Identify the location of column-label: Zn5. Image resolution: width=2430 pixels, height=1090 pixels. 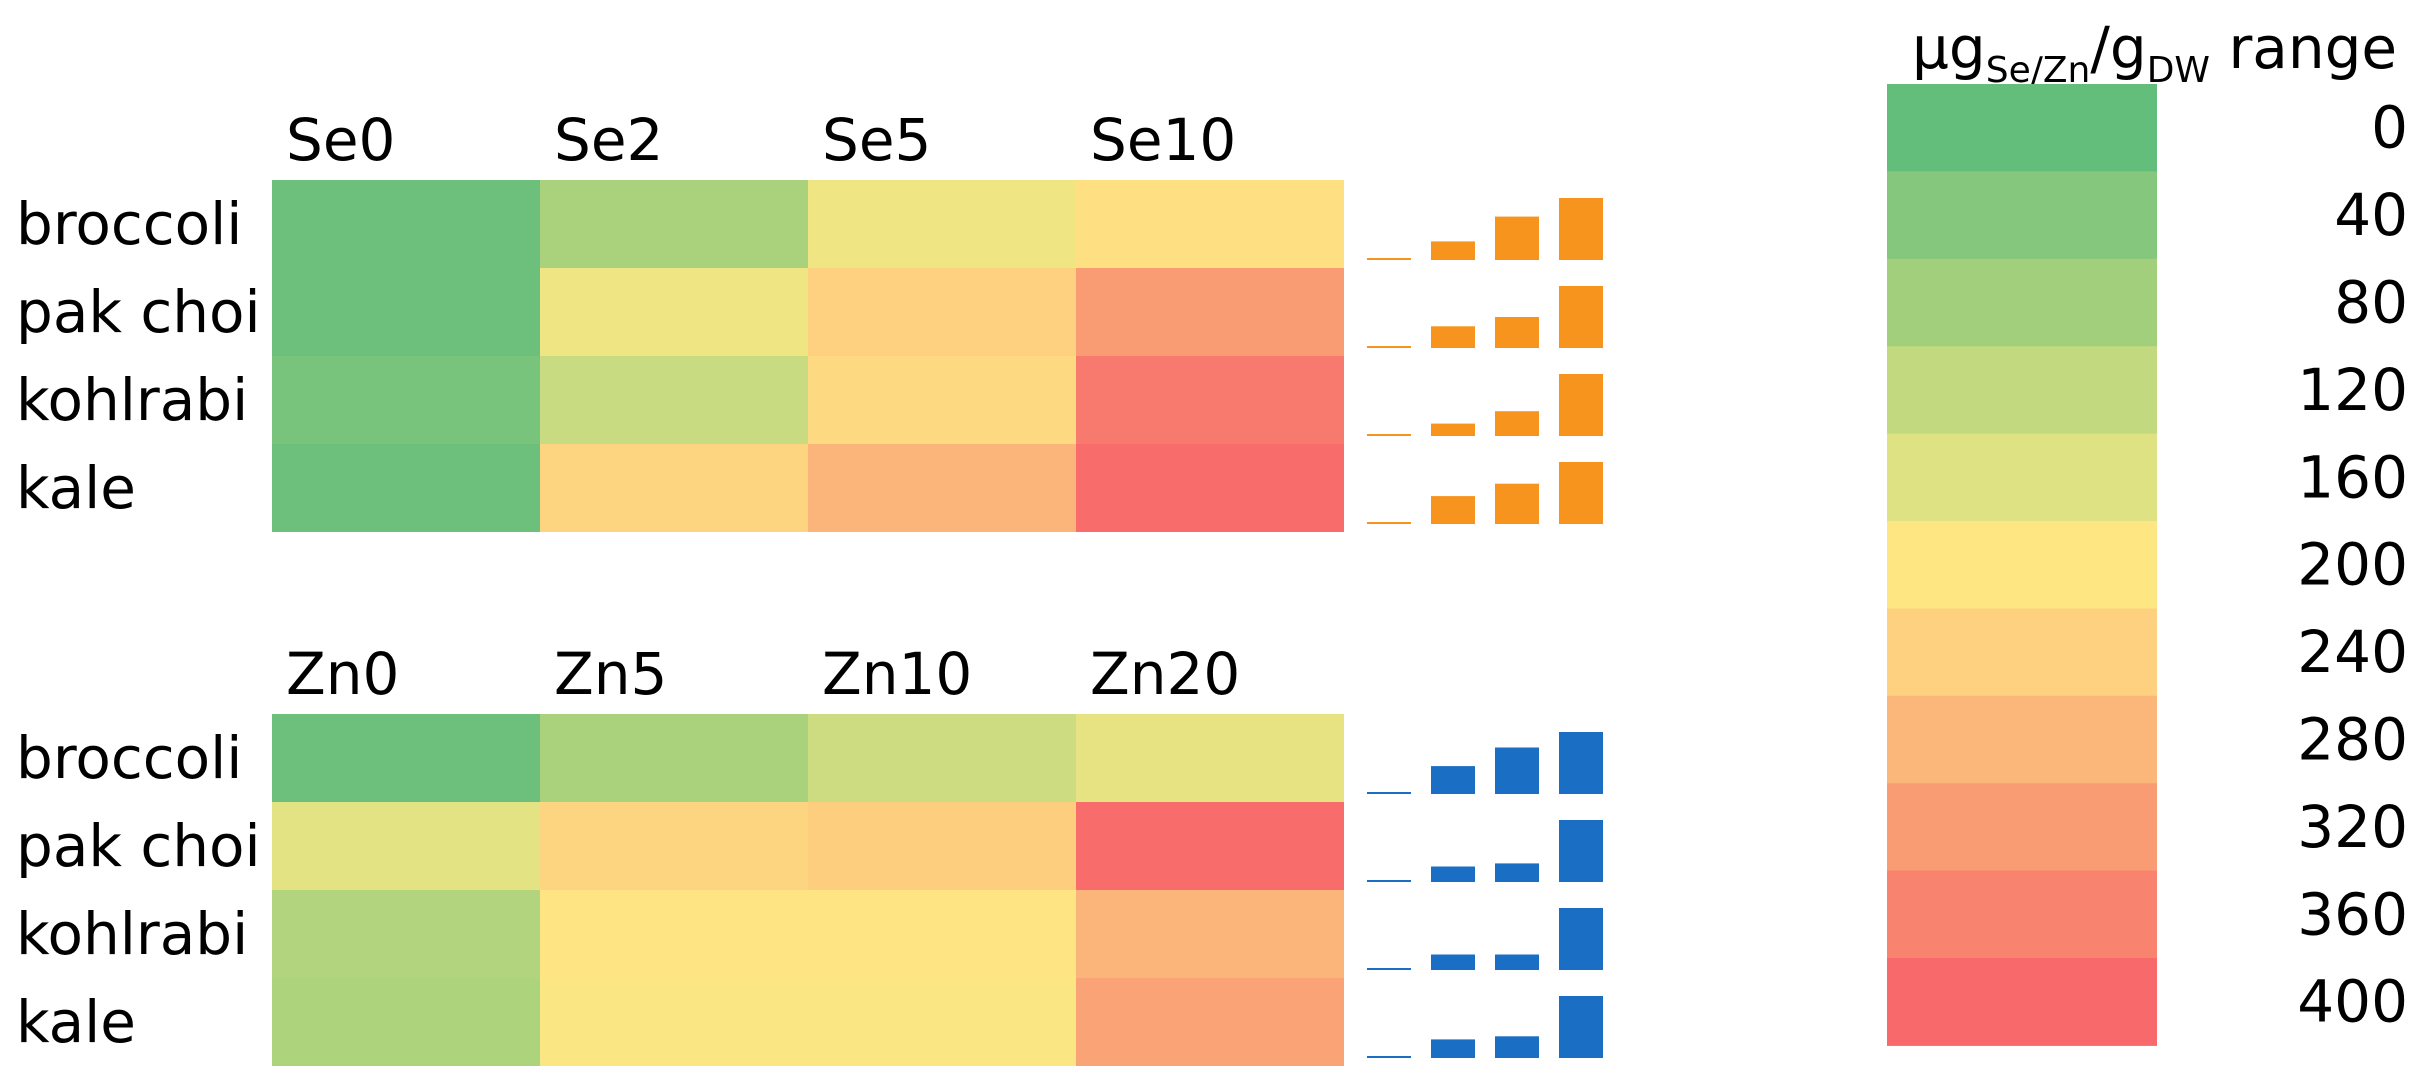
(610, 674).